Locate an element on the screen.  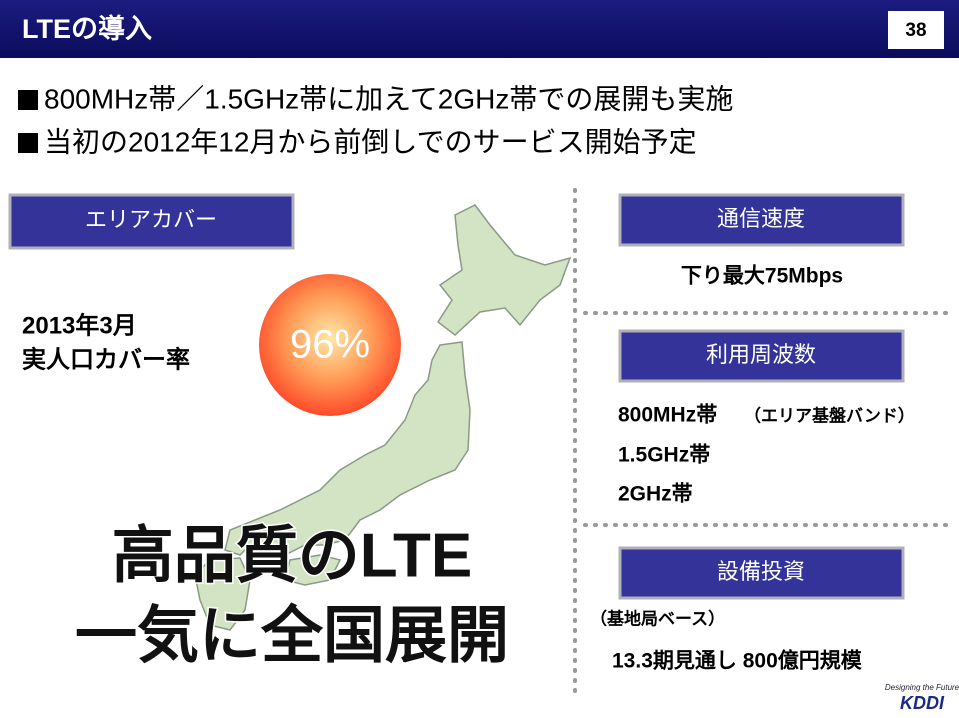
section-heading: 設備投資 is located at coordinates (761, 571).